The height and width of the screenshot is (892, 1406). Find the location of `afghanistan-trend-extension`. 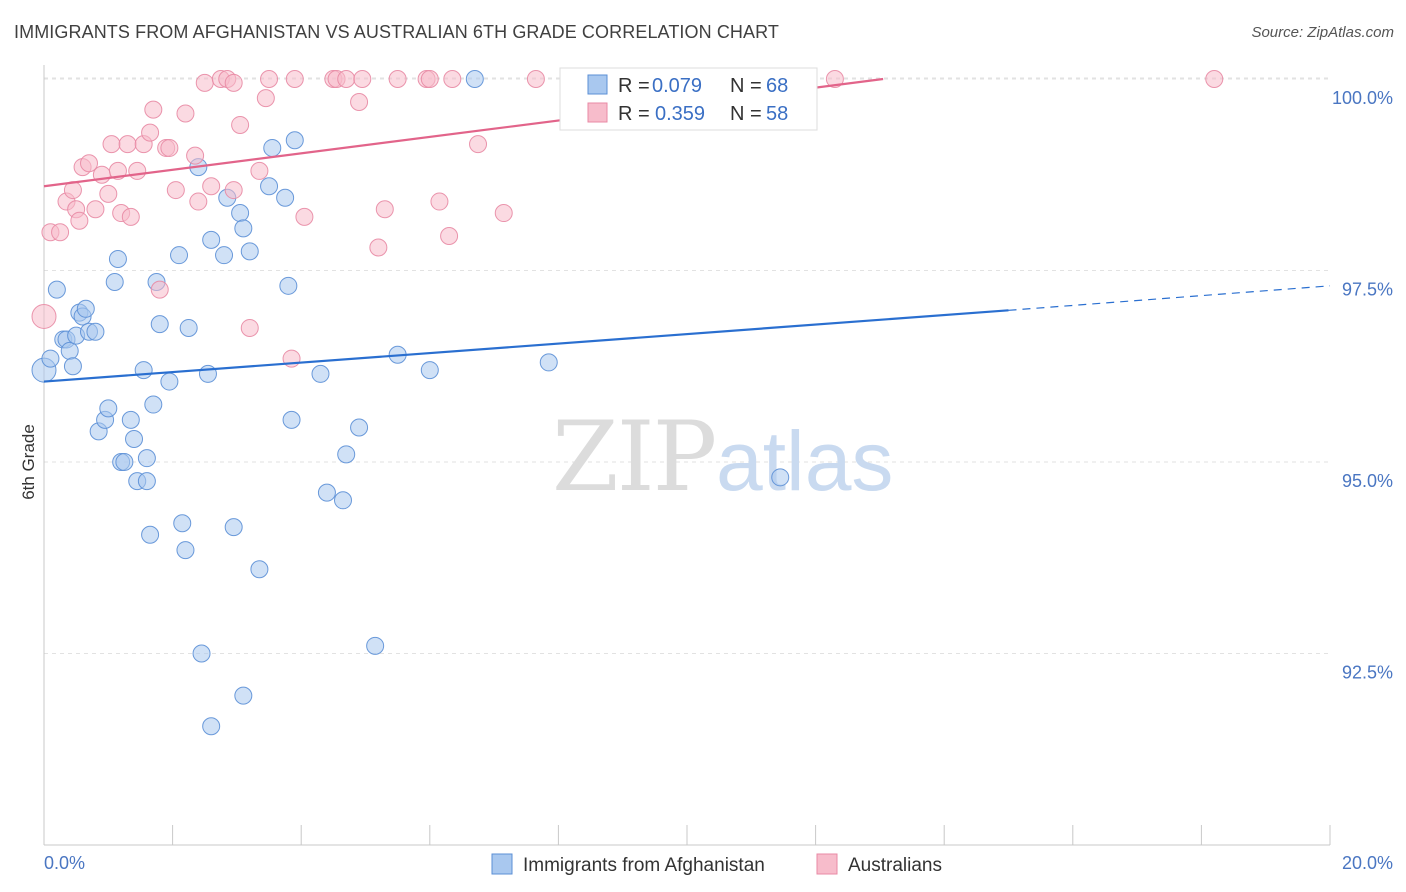

afghanistan-trend-extension is located at coordinates (1169, 298).